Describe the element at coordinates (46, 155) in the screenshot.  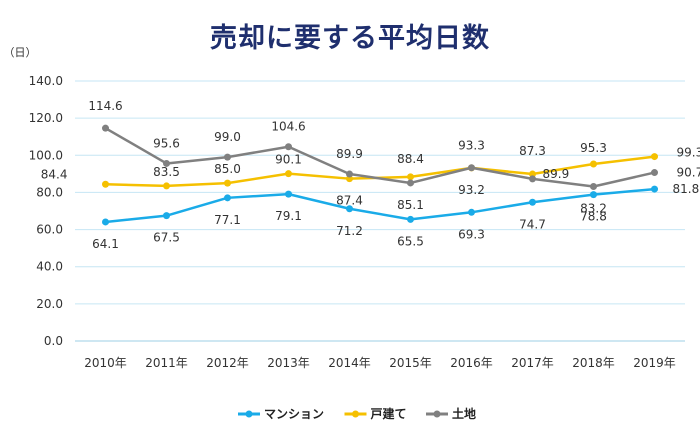
I see `y-tick-label: 100.0` at that location.